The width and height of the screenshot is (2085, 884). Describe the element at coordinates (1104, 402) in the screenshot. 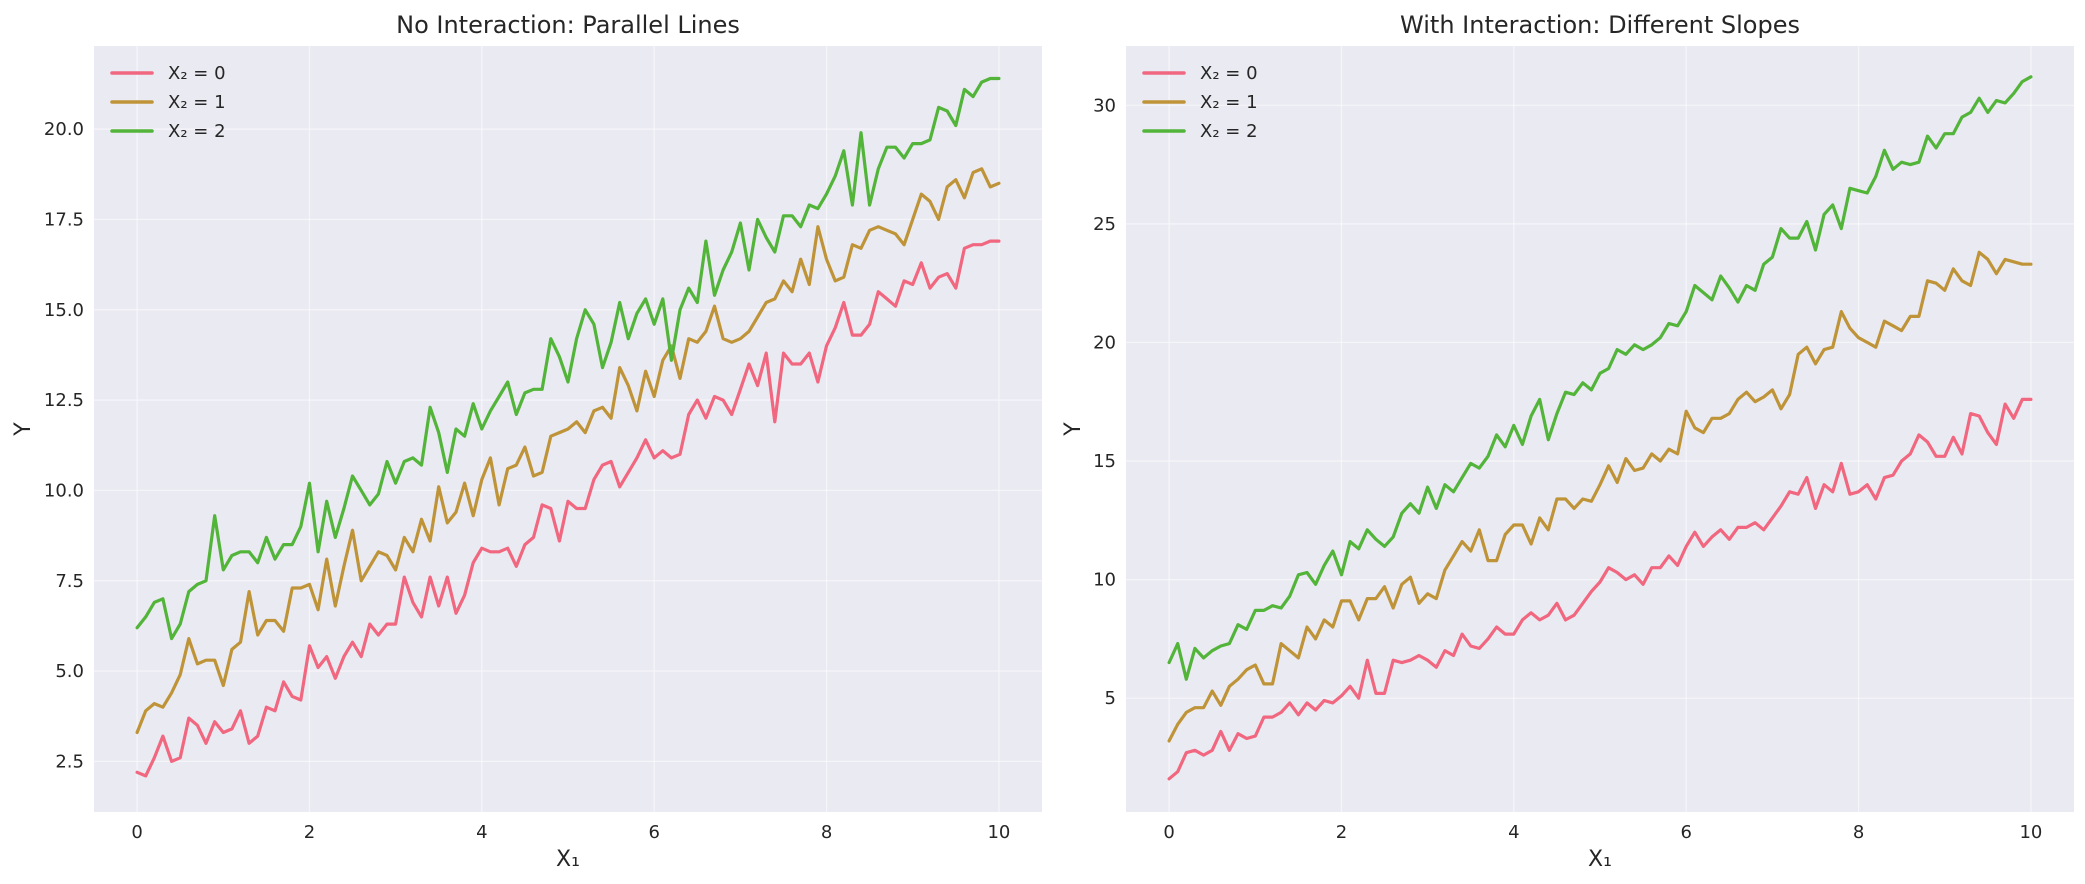

I see `right-y-ticks: 5 10 15 20 25 30` at that location.